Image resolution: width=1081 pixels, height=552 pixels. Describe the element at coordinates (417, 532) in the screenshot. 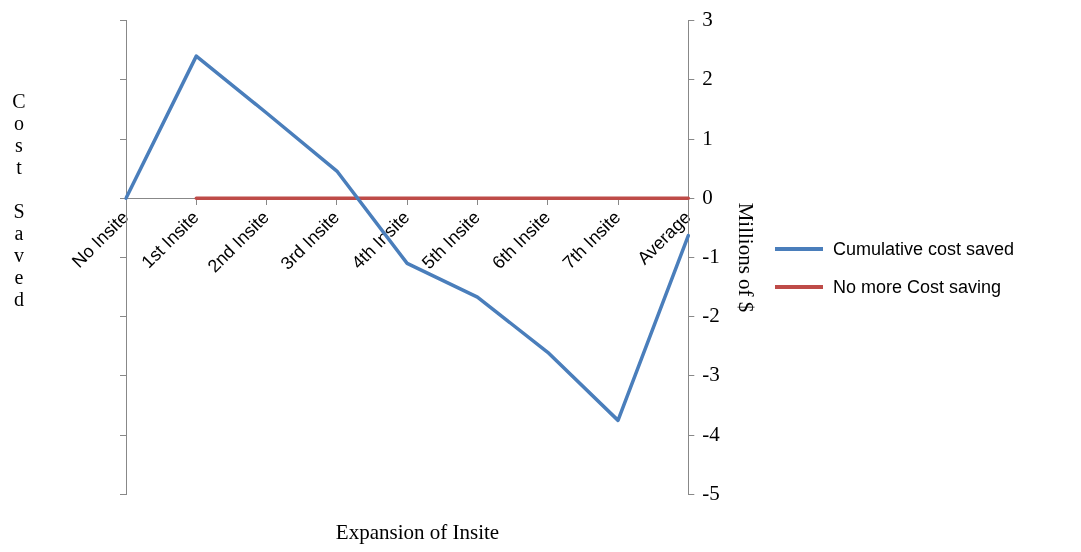

I see `x-axis-title: Expansion of Insite` at that location.